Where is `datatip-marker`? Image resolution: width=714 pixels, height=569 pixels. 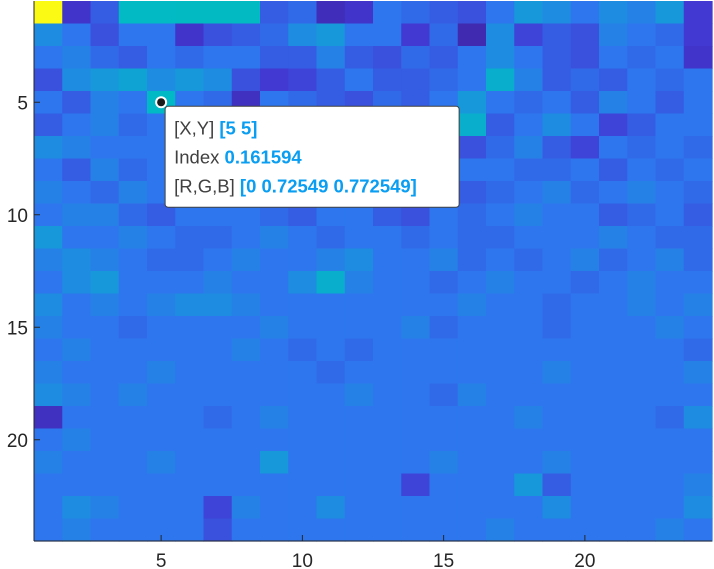
datatip-marker is located at coordinates (161, 102).